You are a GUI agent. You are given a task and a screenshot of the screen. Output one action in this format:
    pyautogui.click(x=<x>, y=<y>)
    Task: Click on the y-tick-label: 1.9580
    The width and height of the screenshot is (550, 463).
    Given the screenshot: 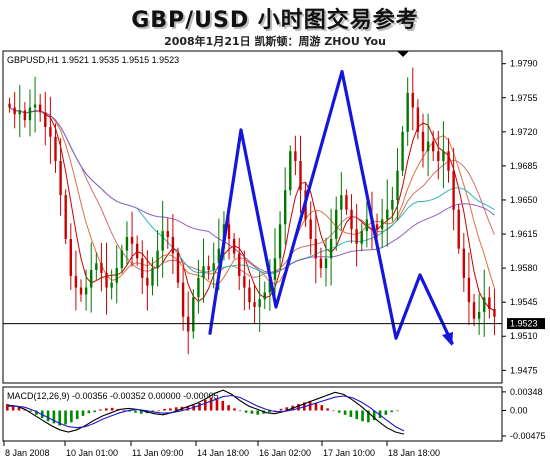 What is the action you would take?
    pyautogui.click(x=524, y=268)
    